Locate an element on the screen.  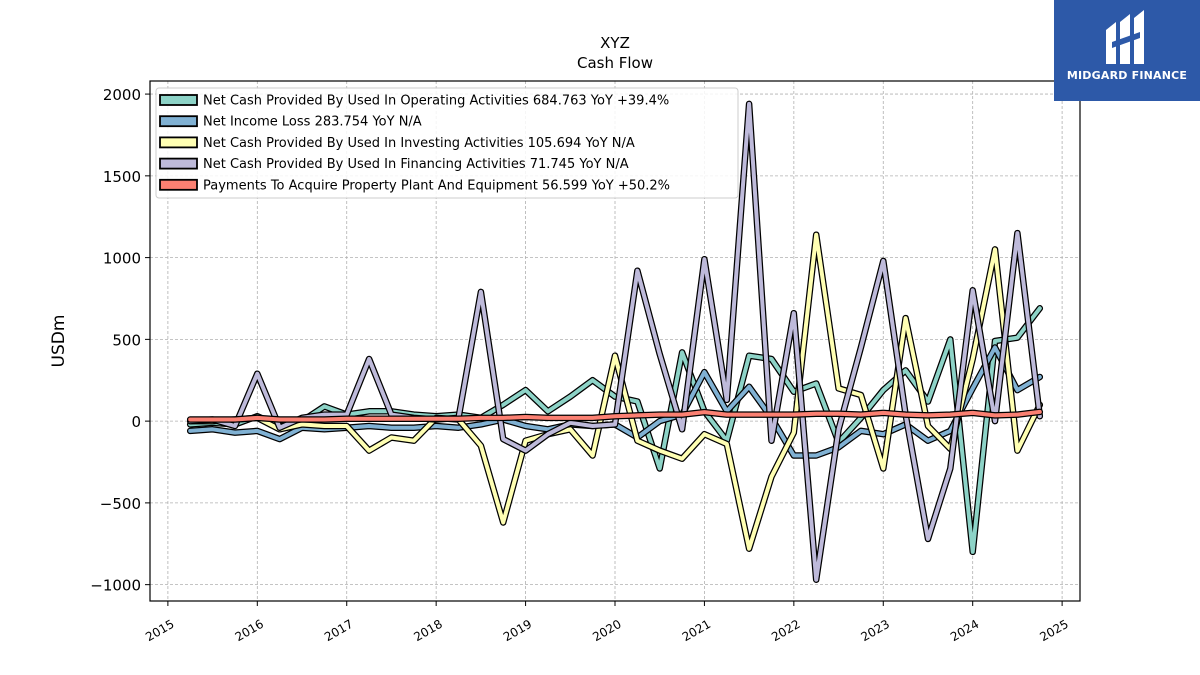
x-tick-label: 2015 is located at coordinates (159, 630).